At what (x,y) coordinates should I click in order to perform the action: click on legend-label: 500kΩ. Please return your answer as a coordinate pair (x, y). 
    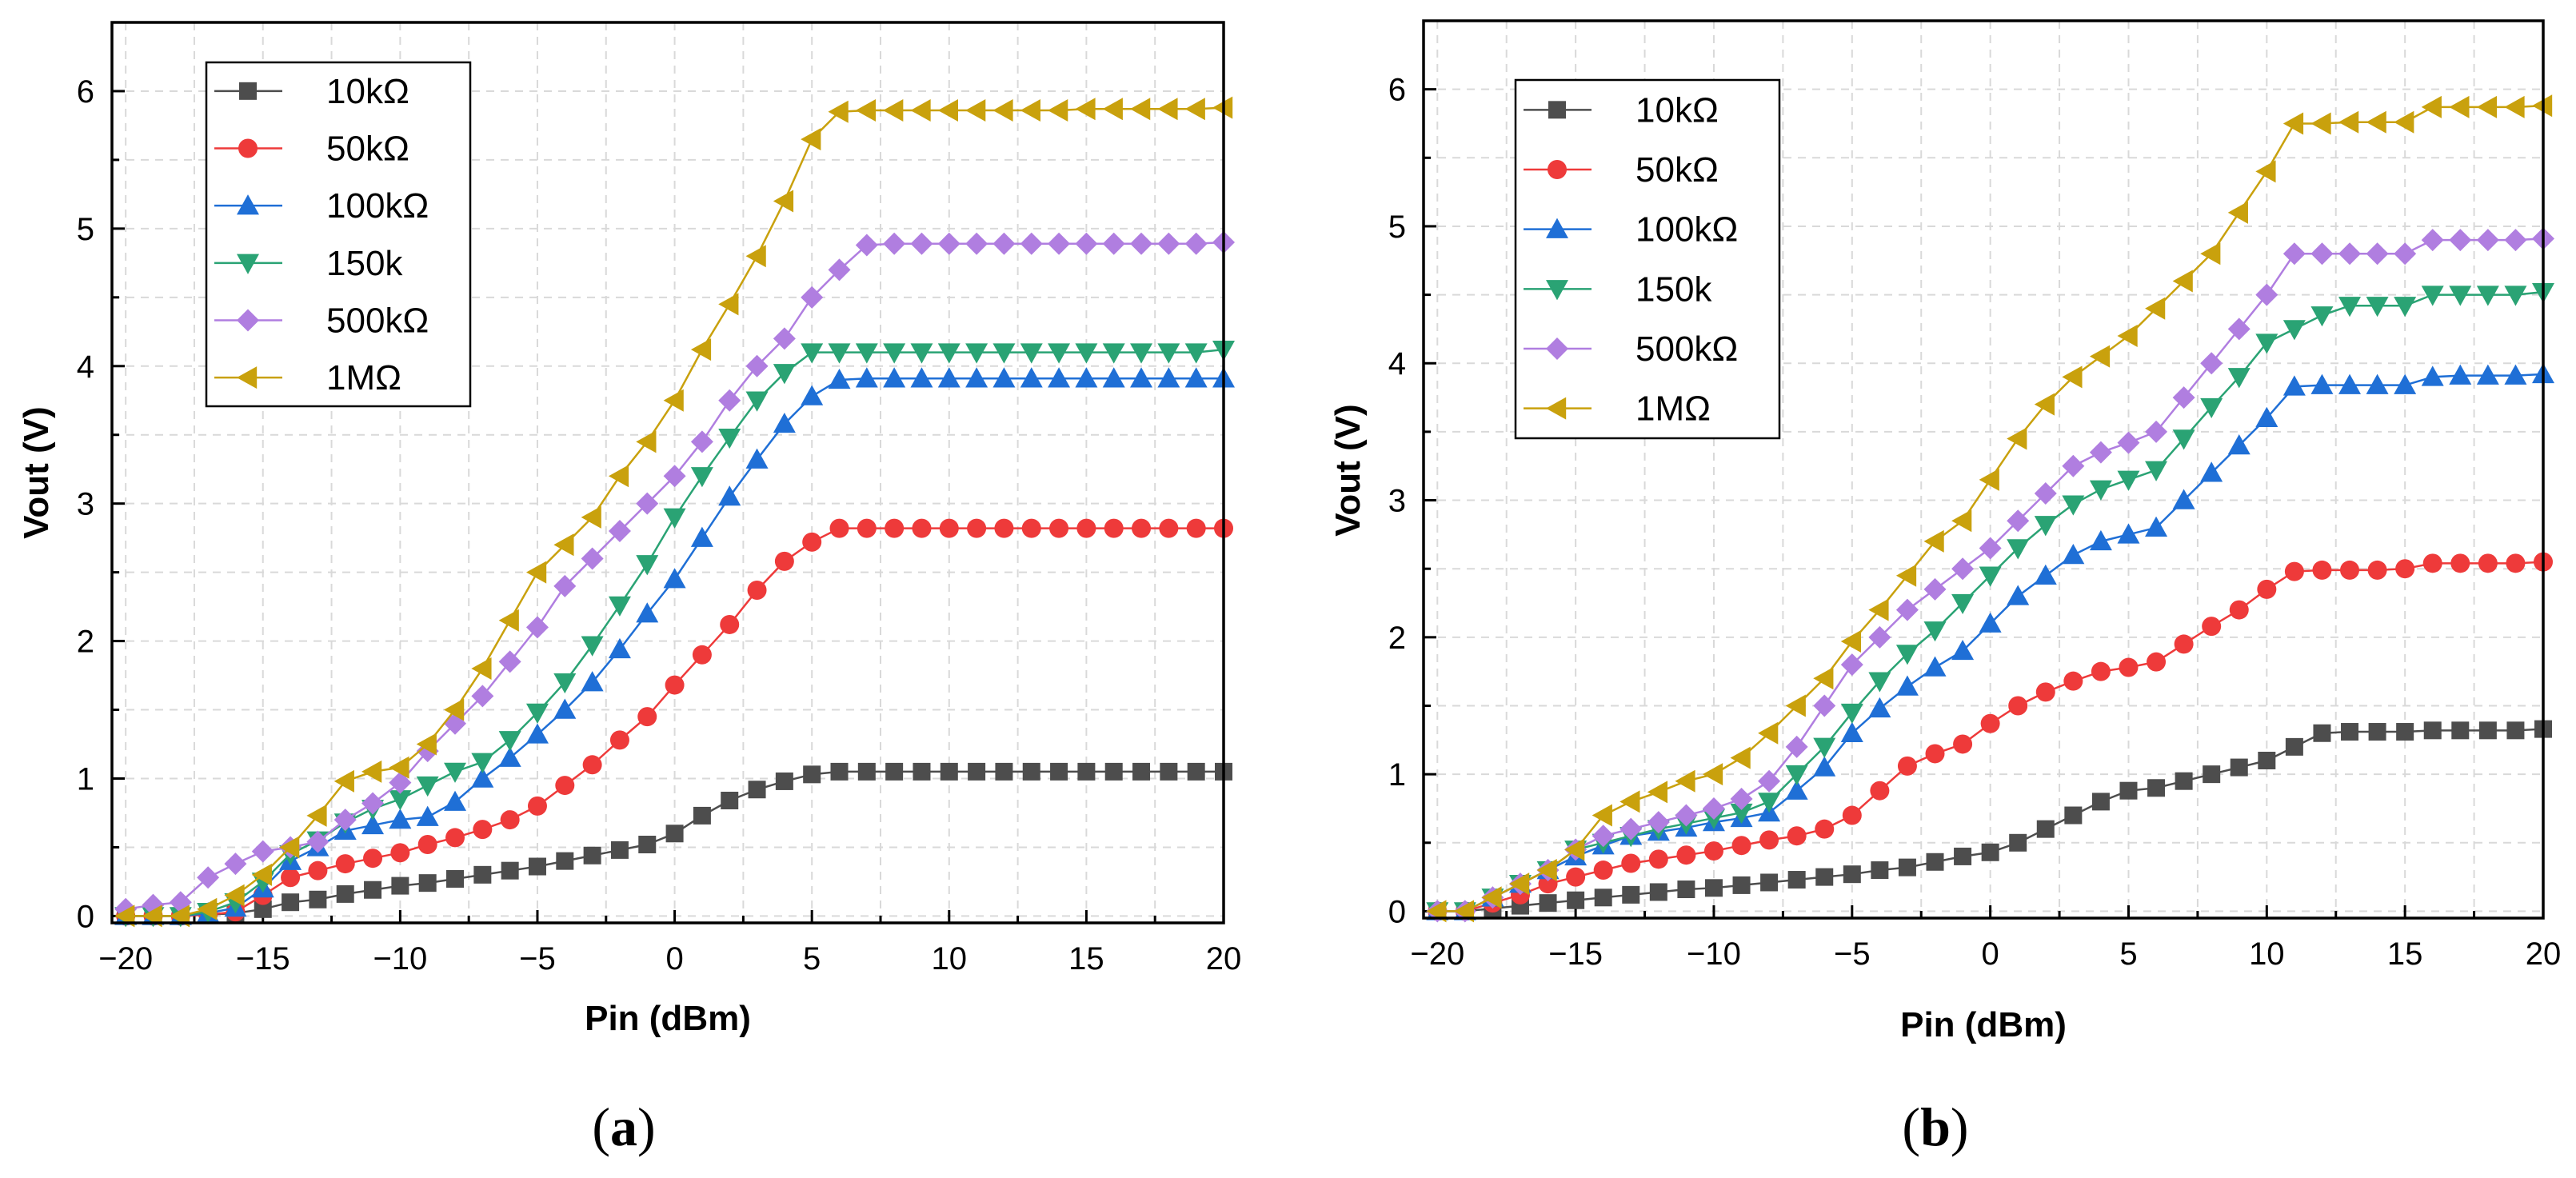
    Looking at the image, I should click on (1687, 349).